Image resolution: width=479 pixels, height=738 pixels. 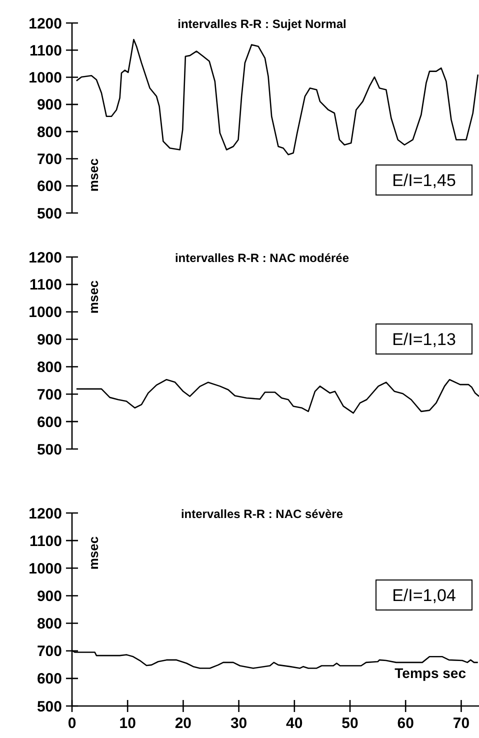 What do you see at coordinates (424, 595) in the screenshot?
I see `annotation: E/I=1,04` at bounding box center [424, 595].